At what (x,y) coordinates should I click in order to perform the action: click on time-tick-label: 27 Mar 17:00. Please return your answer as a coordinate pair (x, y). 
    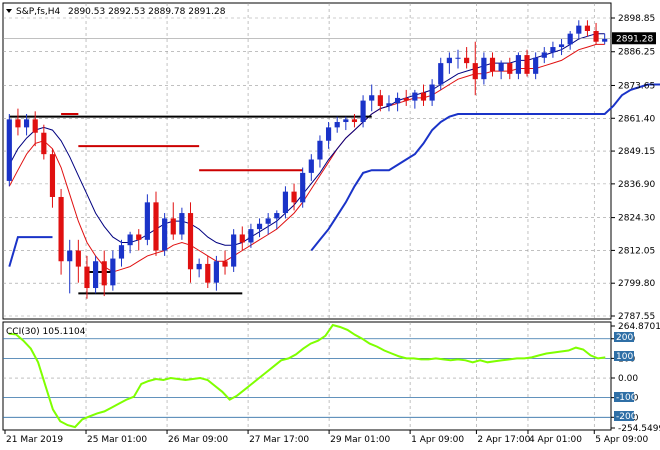
    Looking at the image, I should click on (279, 440).